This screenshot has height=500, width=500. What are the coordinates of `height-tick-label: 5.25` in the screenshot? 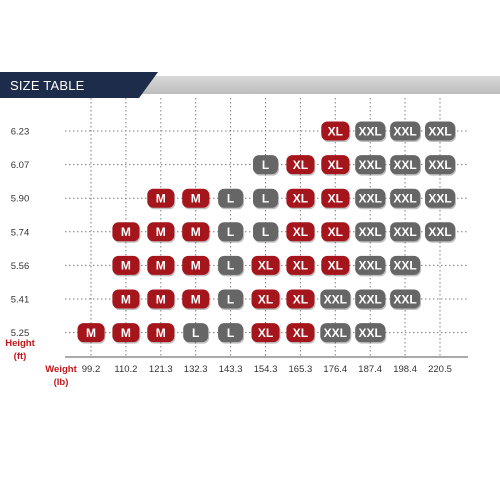 It's located at (20, 333).